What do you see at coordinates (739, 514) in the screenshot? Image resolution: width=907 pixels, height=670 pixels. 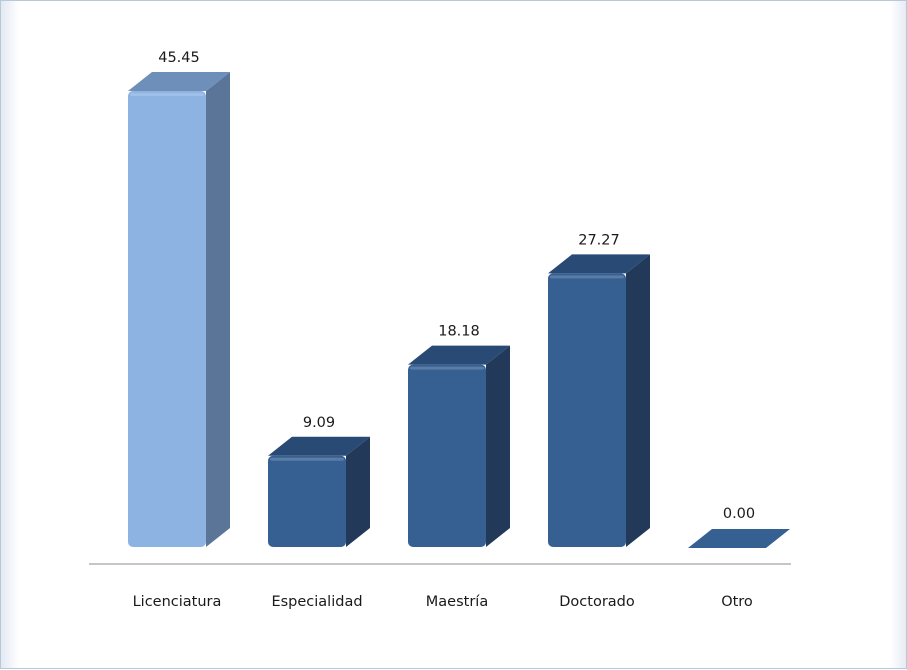 I see `data-label-otro: 0.00` at bounding box center [739, 514].